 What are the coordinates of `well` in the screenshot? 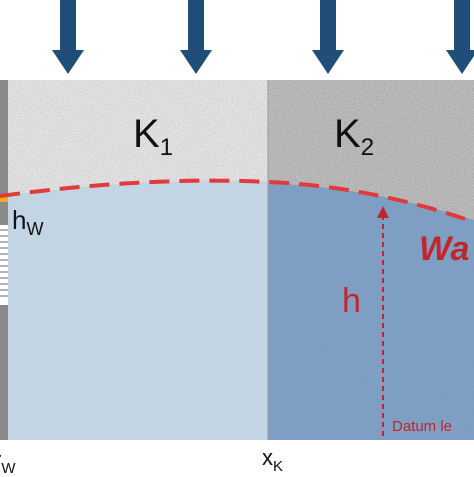 It's located at (4, 260).